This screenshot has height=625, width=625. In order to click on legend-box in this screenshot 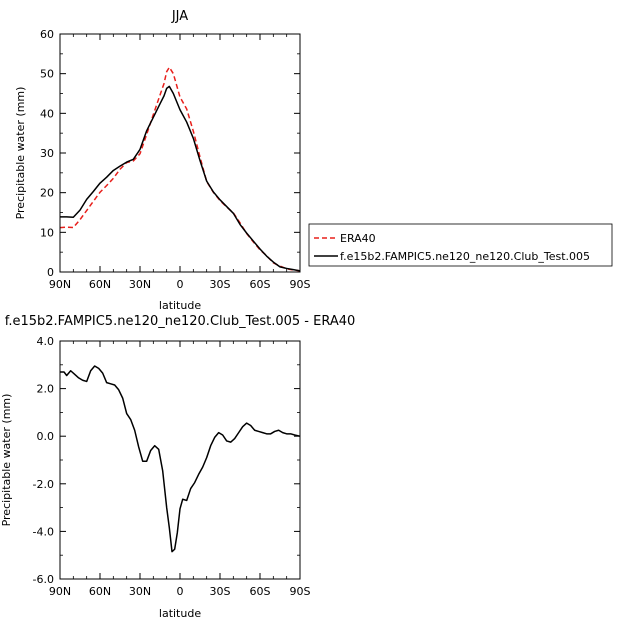, I will do `click(460, 245)`.